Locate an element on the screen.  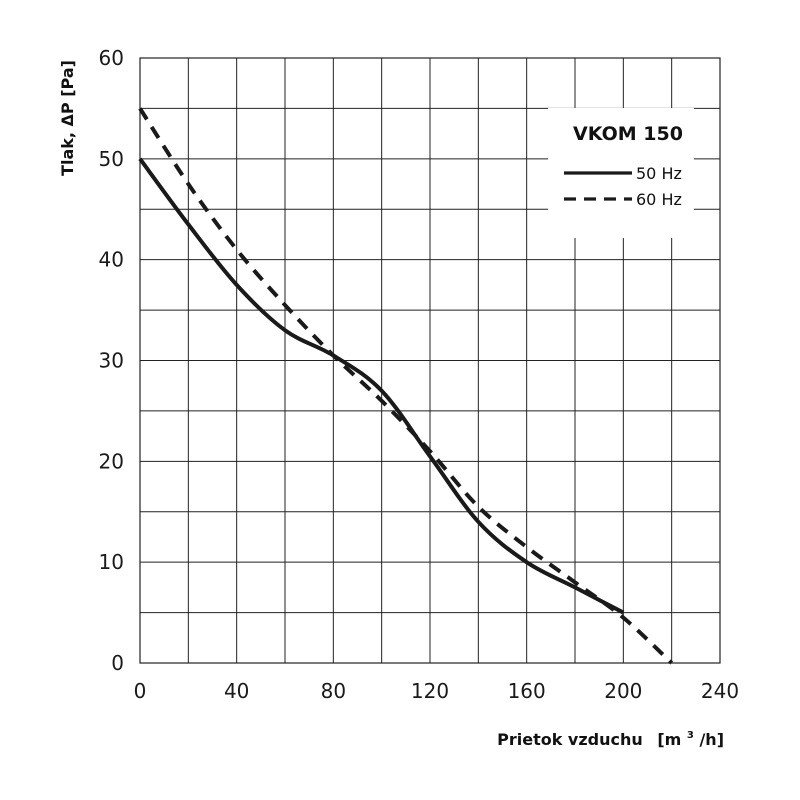
y-tick-label-20: 20 is located at coordinates (111, 461).